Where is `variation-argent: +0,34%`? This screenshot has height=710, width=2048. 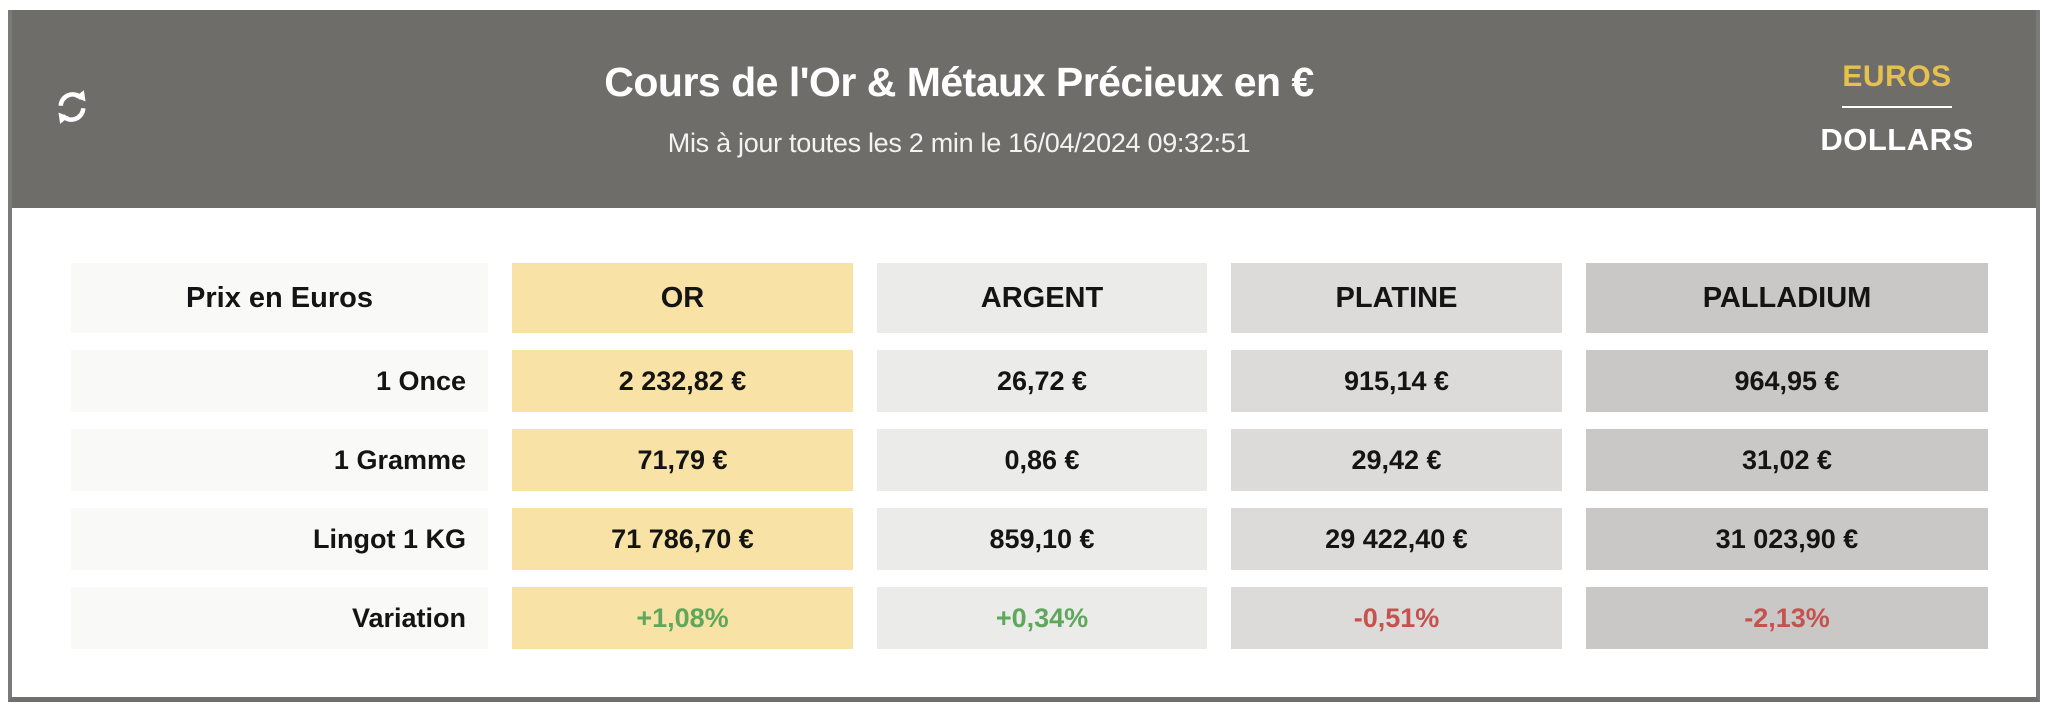
variation-argent: +0,34% is located at coordinates (1042, 618).